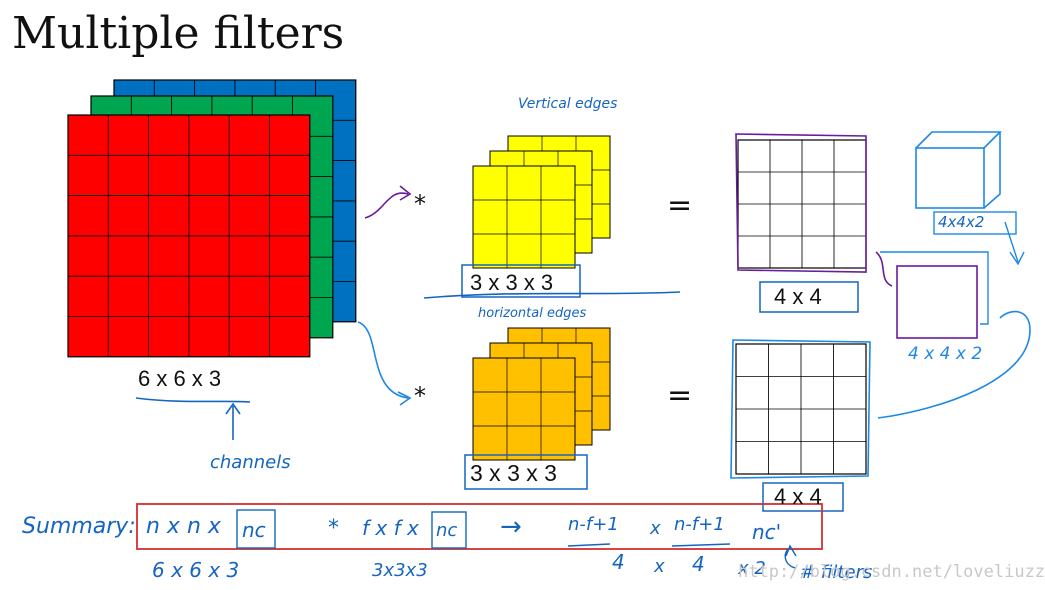 The height and width of the screenshot is (590, 1045). What do you see at coordinates (532, 313) in the screenshot?
I see `horizontal-edges-note: horizontal edges` at bounding box center [532, 313].